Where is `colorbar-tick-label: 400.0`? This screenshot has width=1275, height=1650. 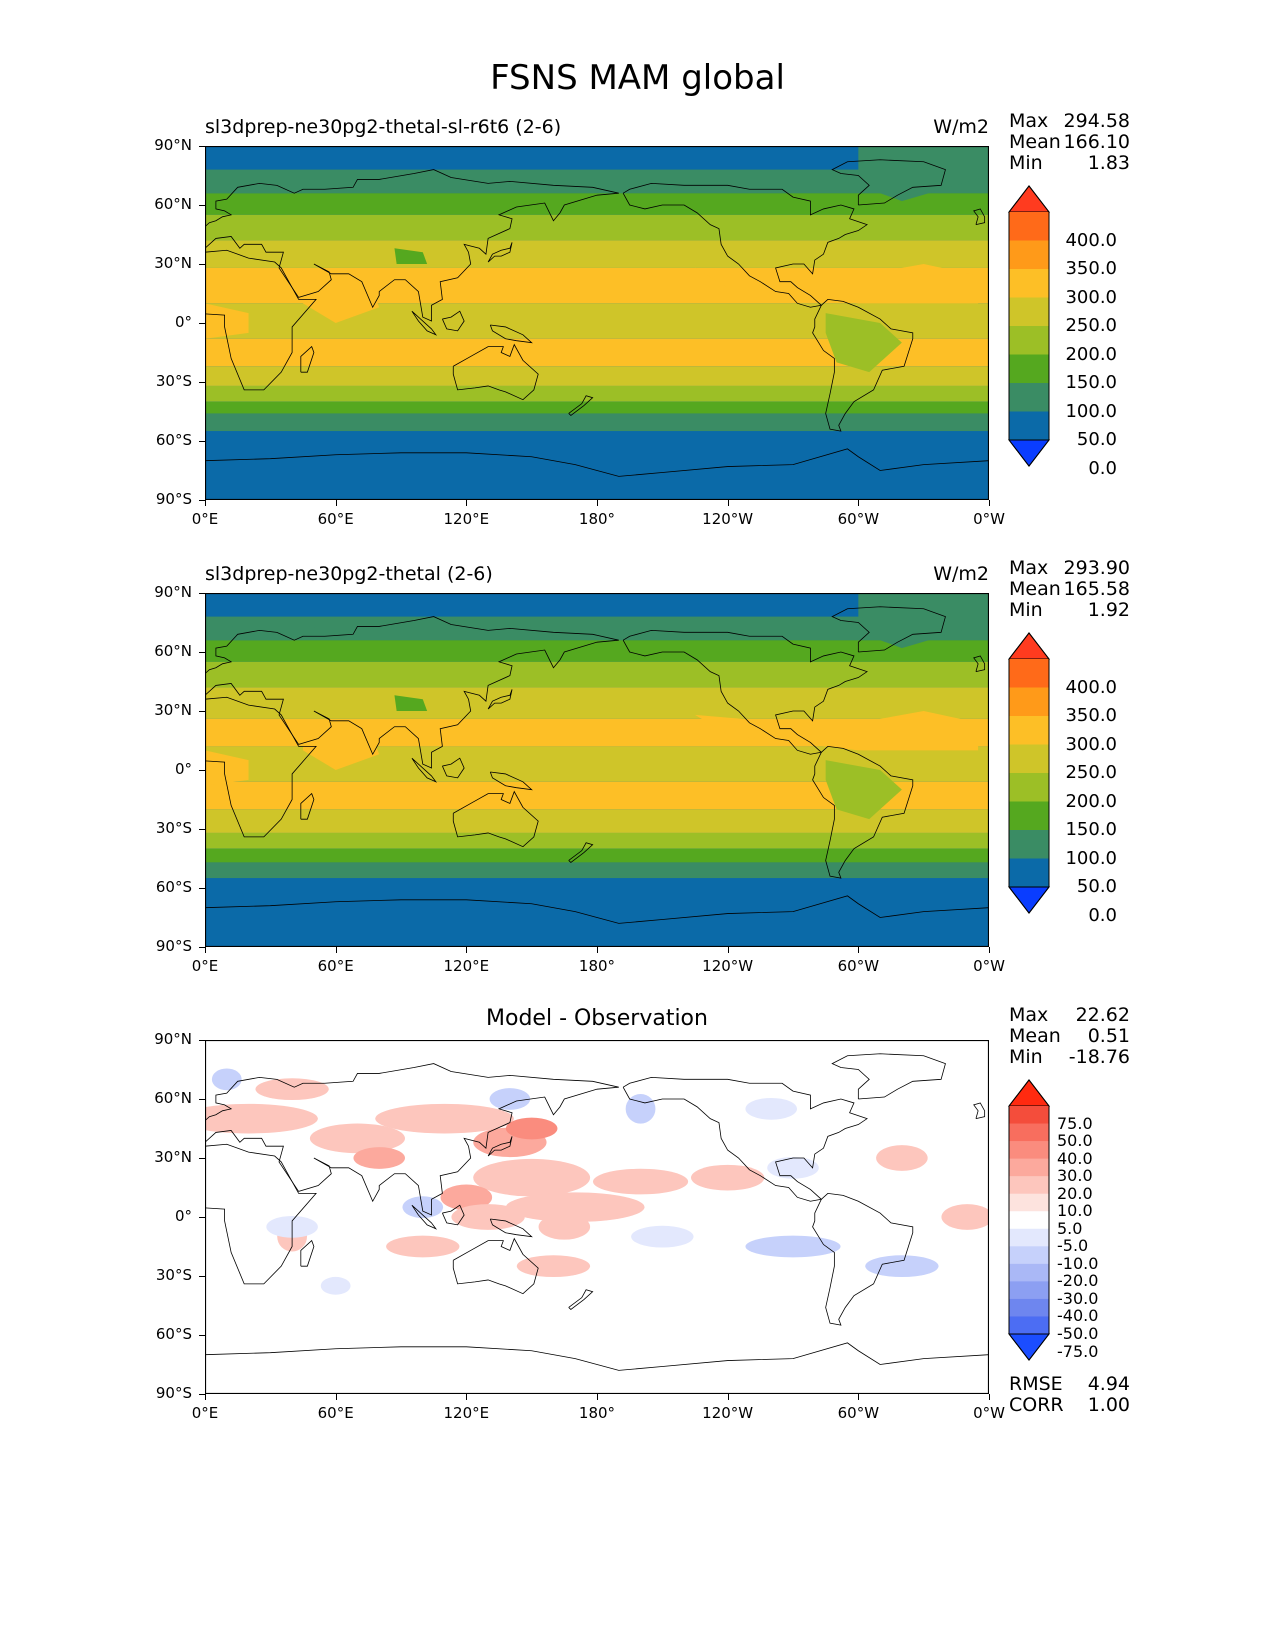
colorbar-tick-label: 400.0 is located at coordinates (1091, 687).